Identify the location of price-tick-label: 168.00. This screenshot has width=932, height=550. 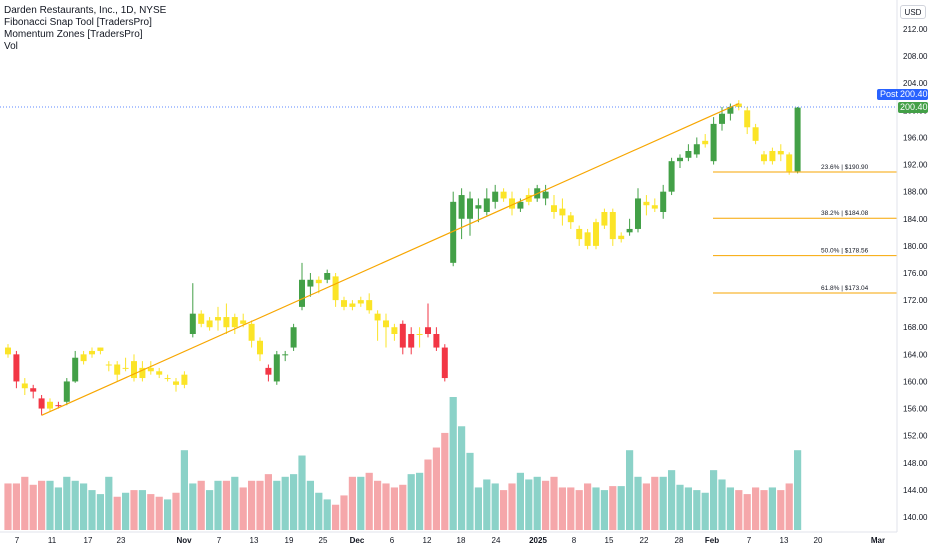
(915, 327).